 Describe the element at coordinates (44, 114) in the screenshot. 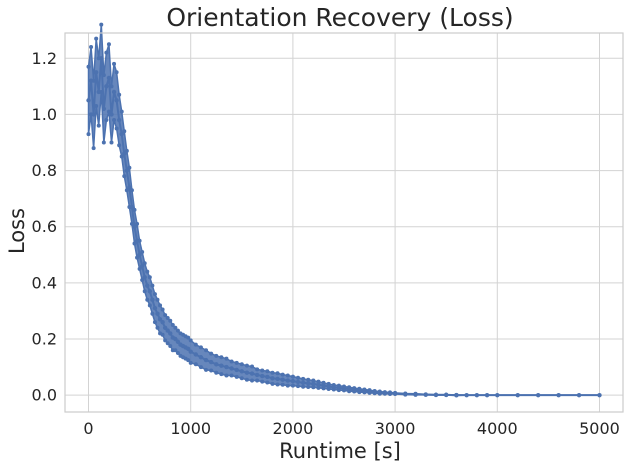

I see `y-tick-label: 1.0` at that location.